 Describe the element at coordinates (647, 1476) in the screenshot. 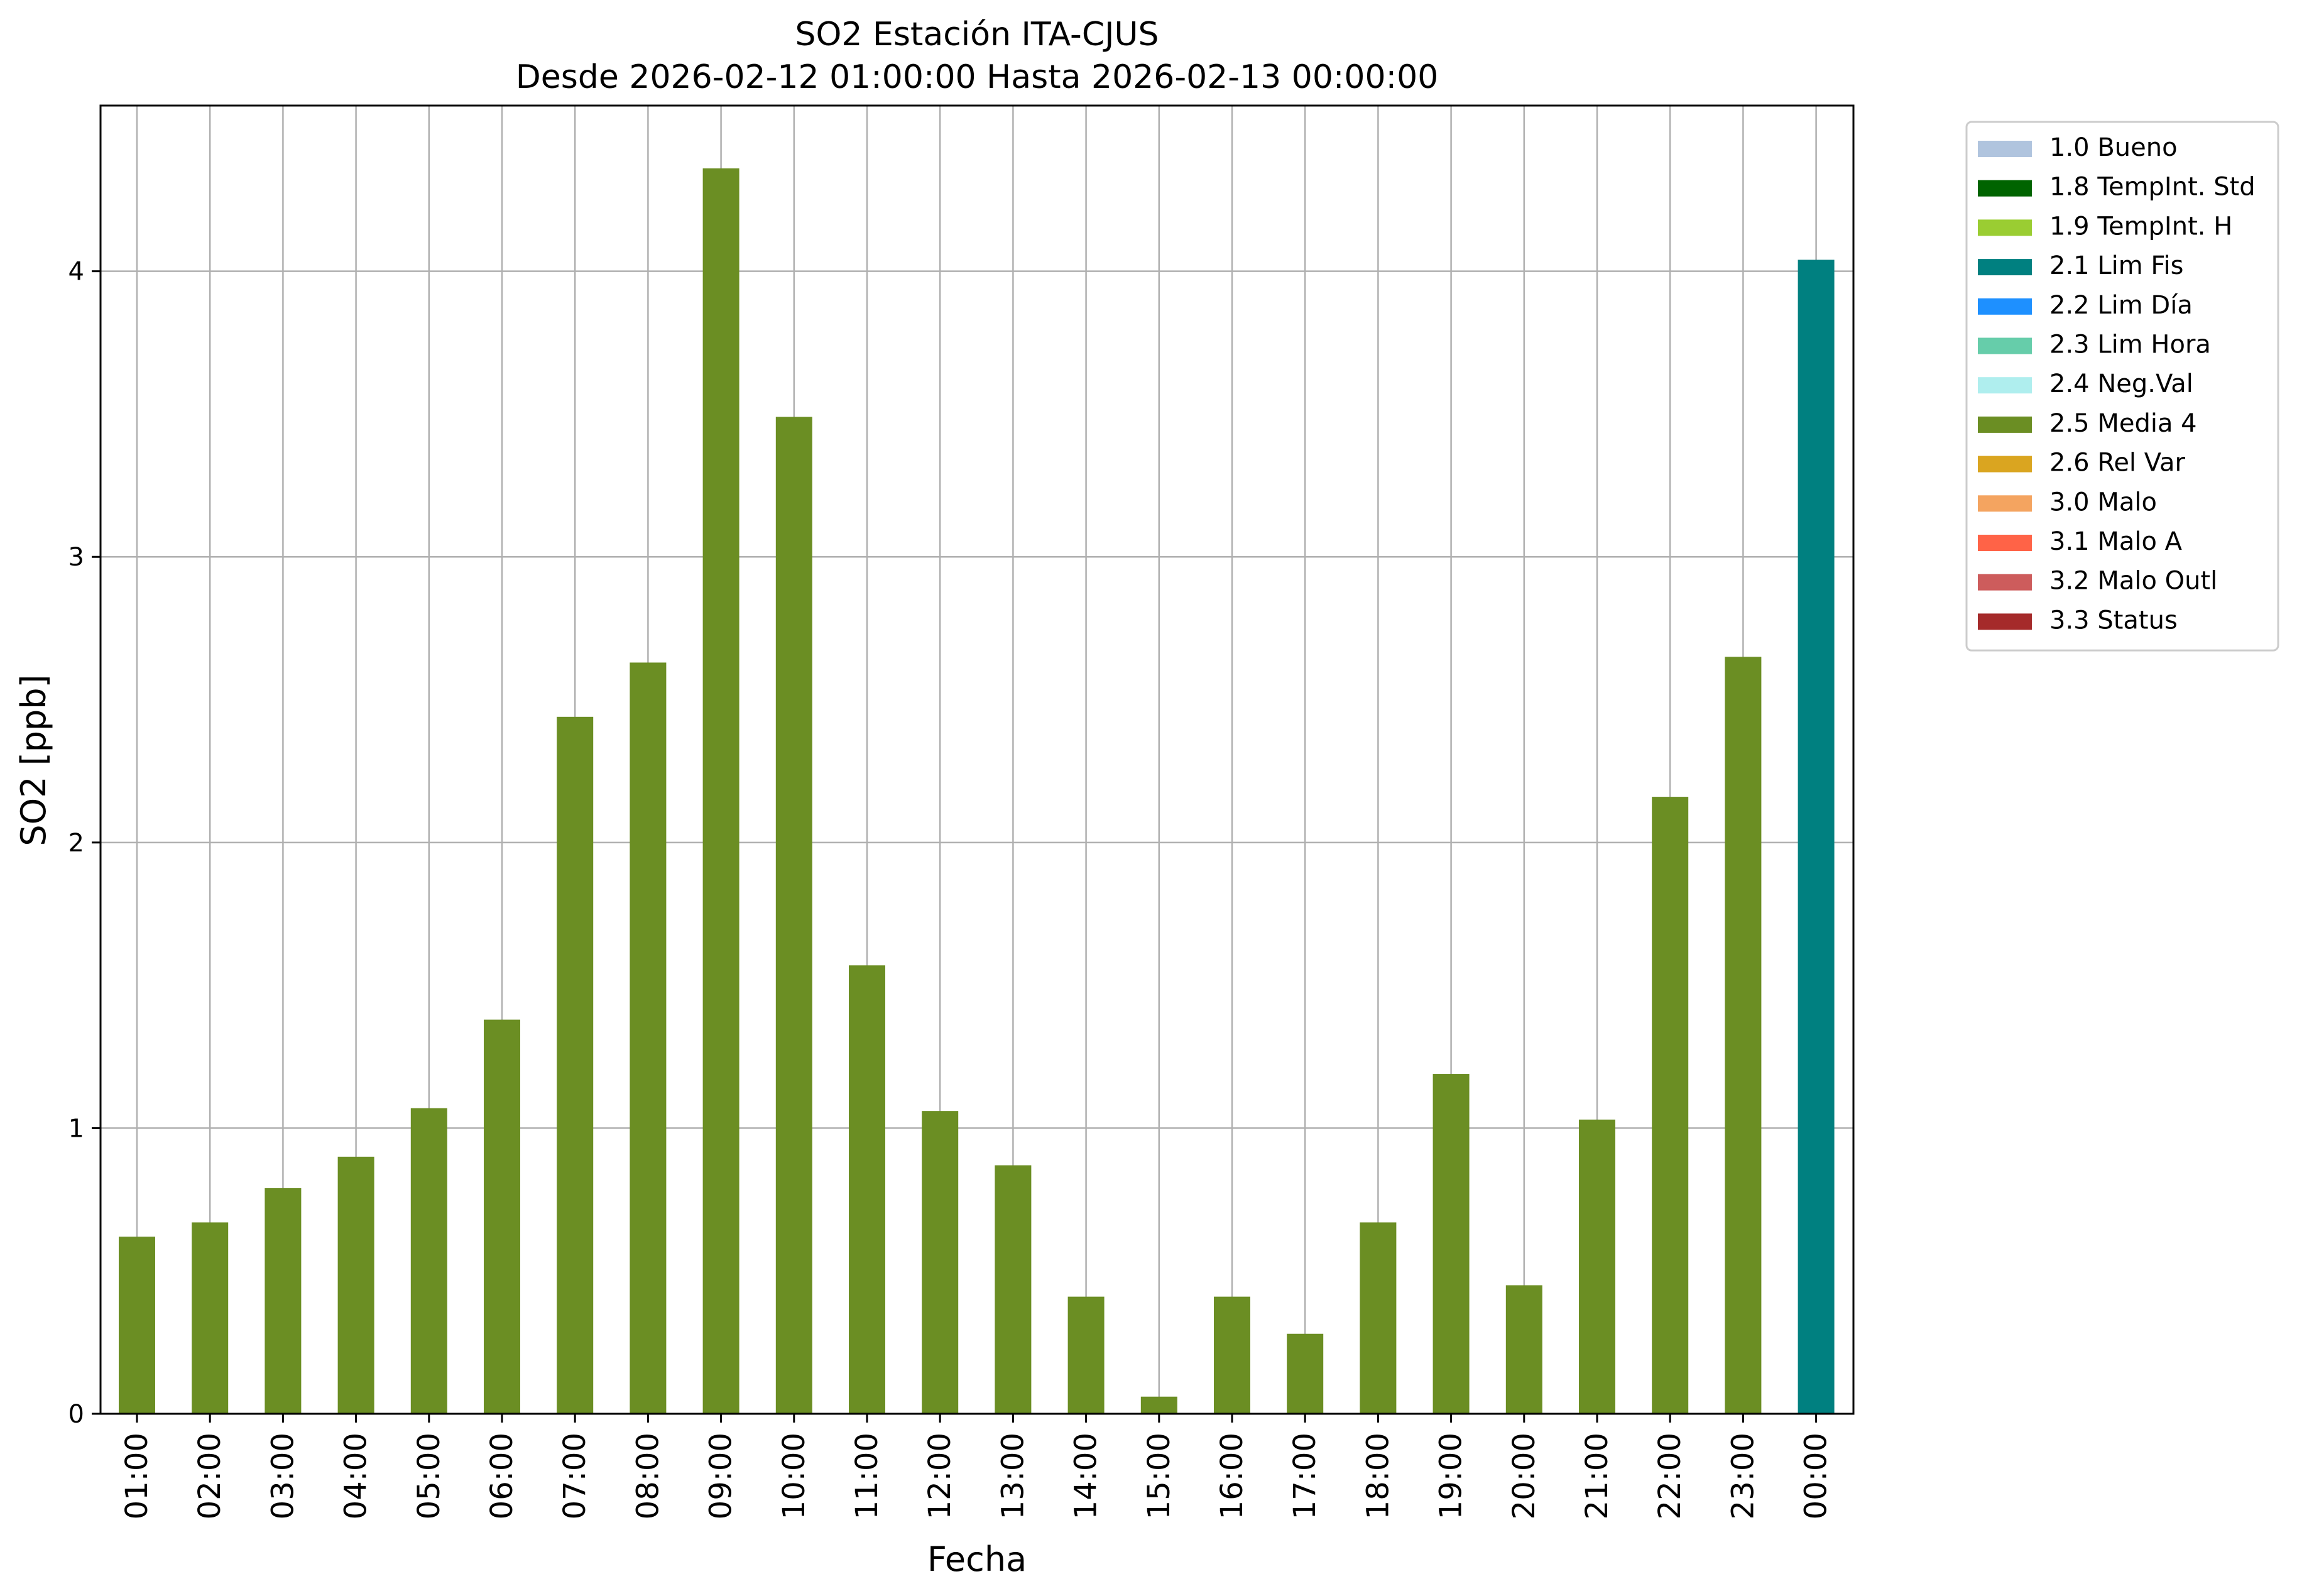

I see `x-tick-label: 08:00` at that location.